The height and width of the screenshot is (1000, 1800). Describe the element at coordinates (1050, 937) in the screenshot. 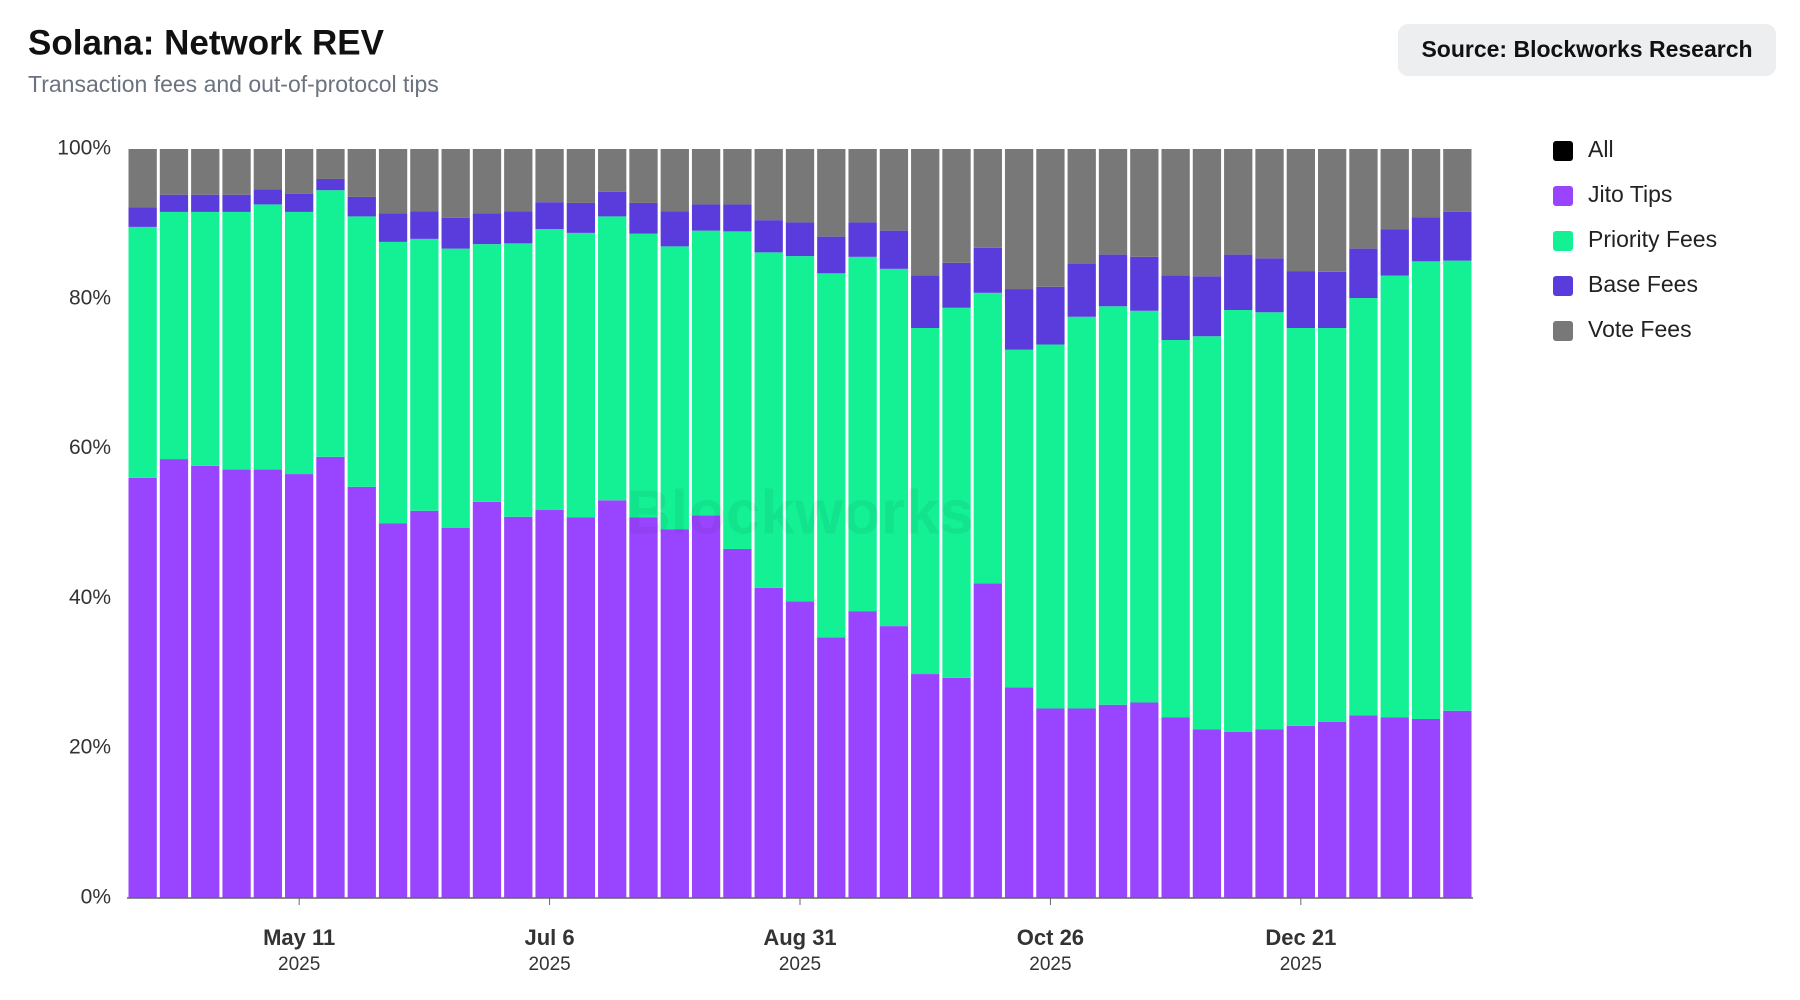

I see `x-tick-label: Oct 26` at that location.